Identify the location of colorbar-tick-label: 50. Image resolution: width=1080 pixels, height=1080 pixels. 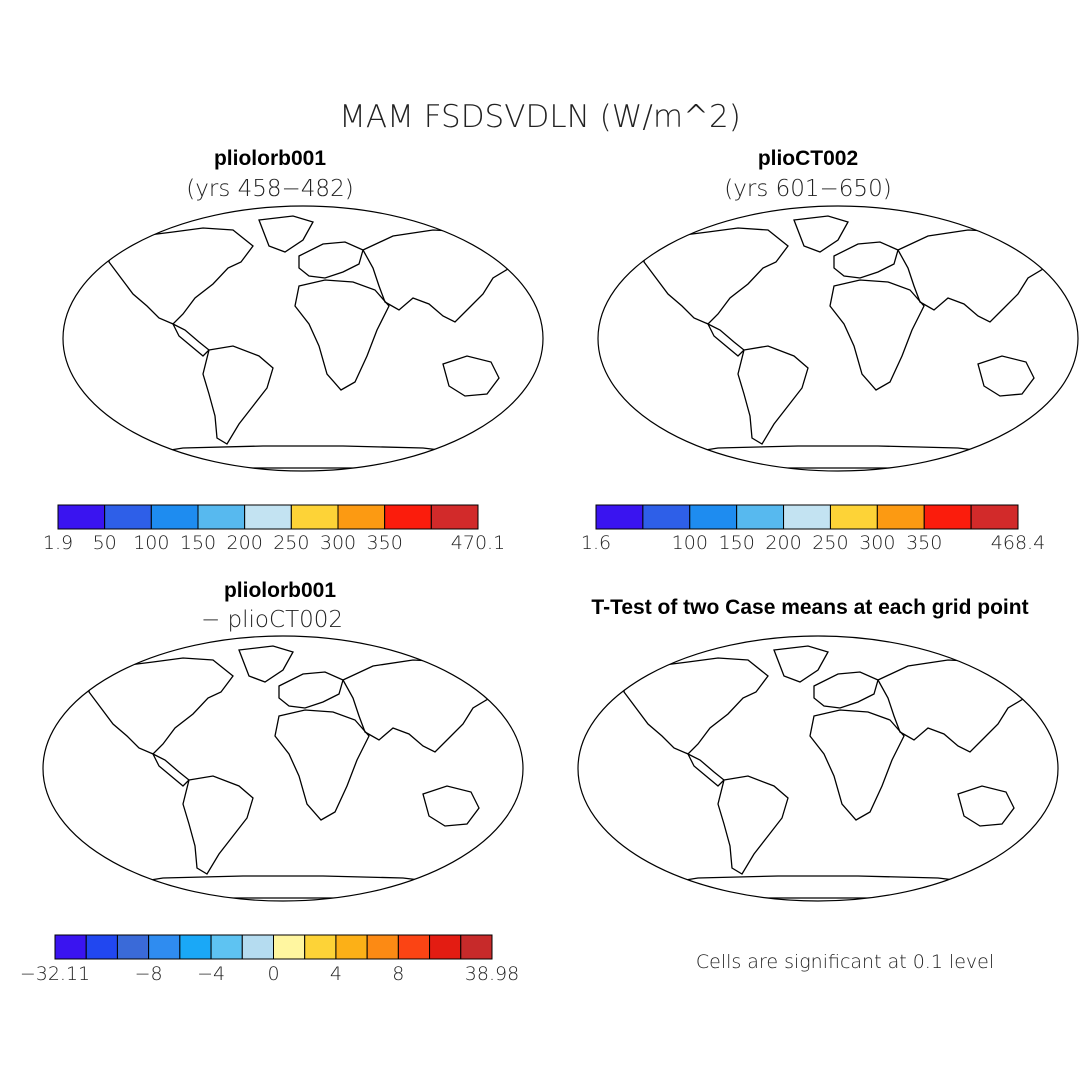
(105, 543).